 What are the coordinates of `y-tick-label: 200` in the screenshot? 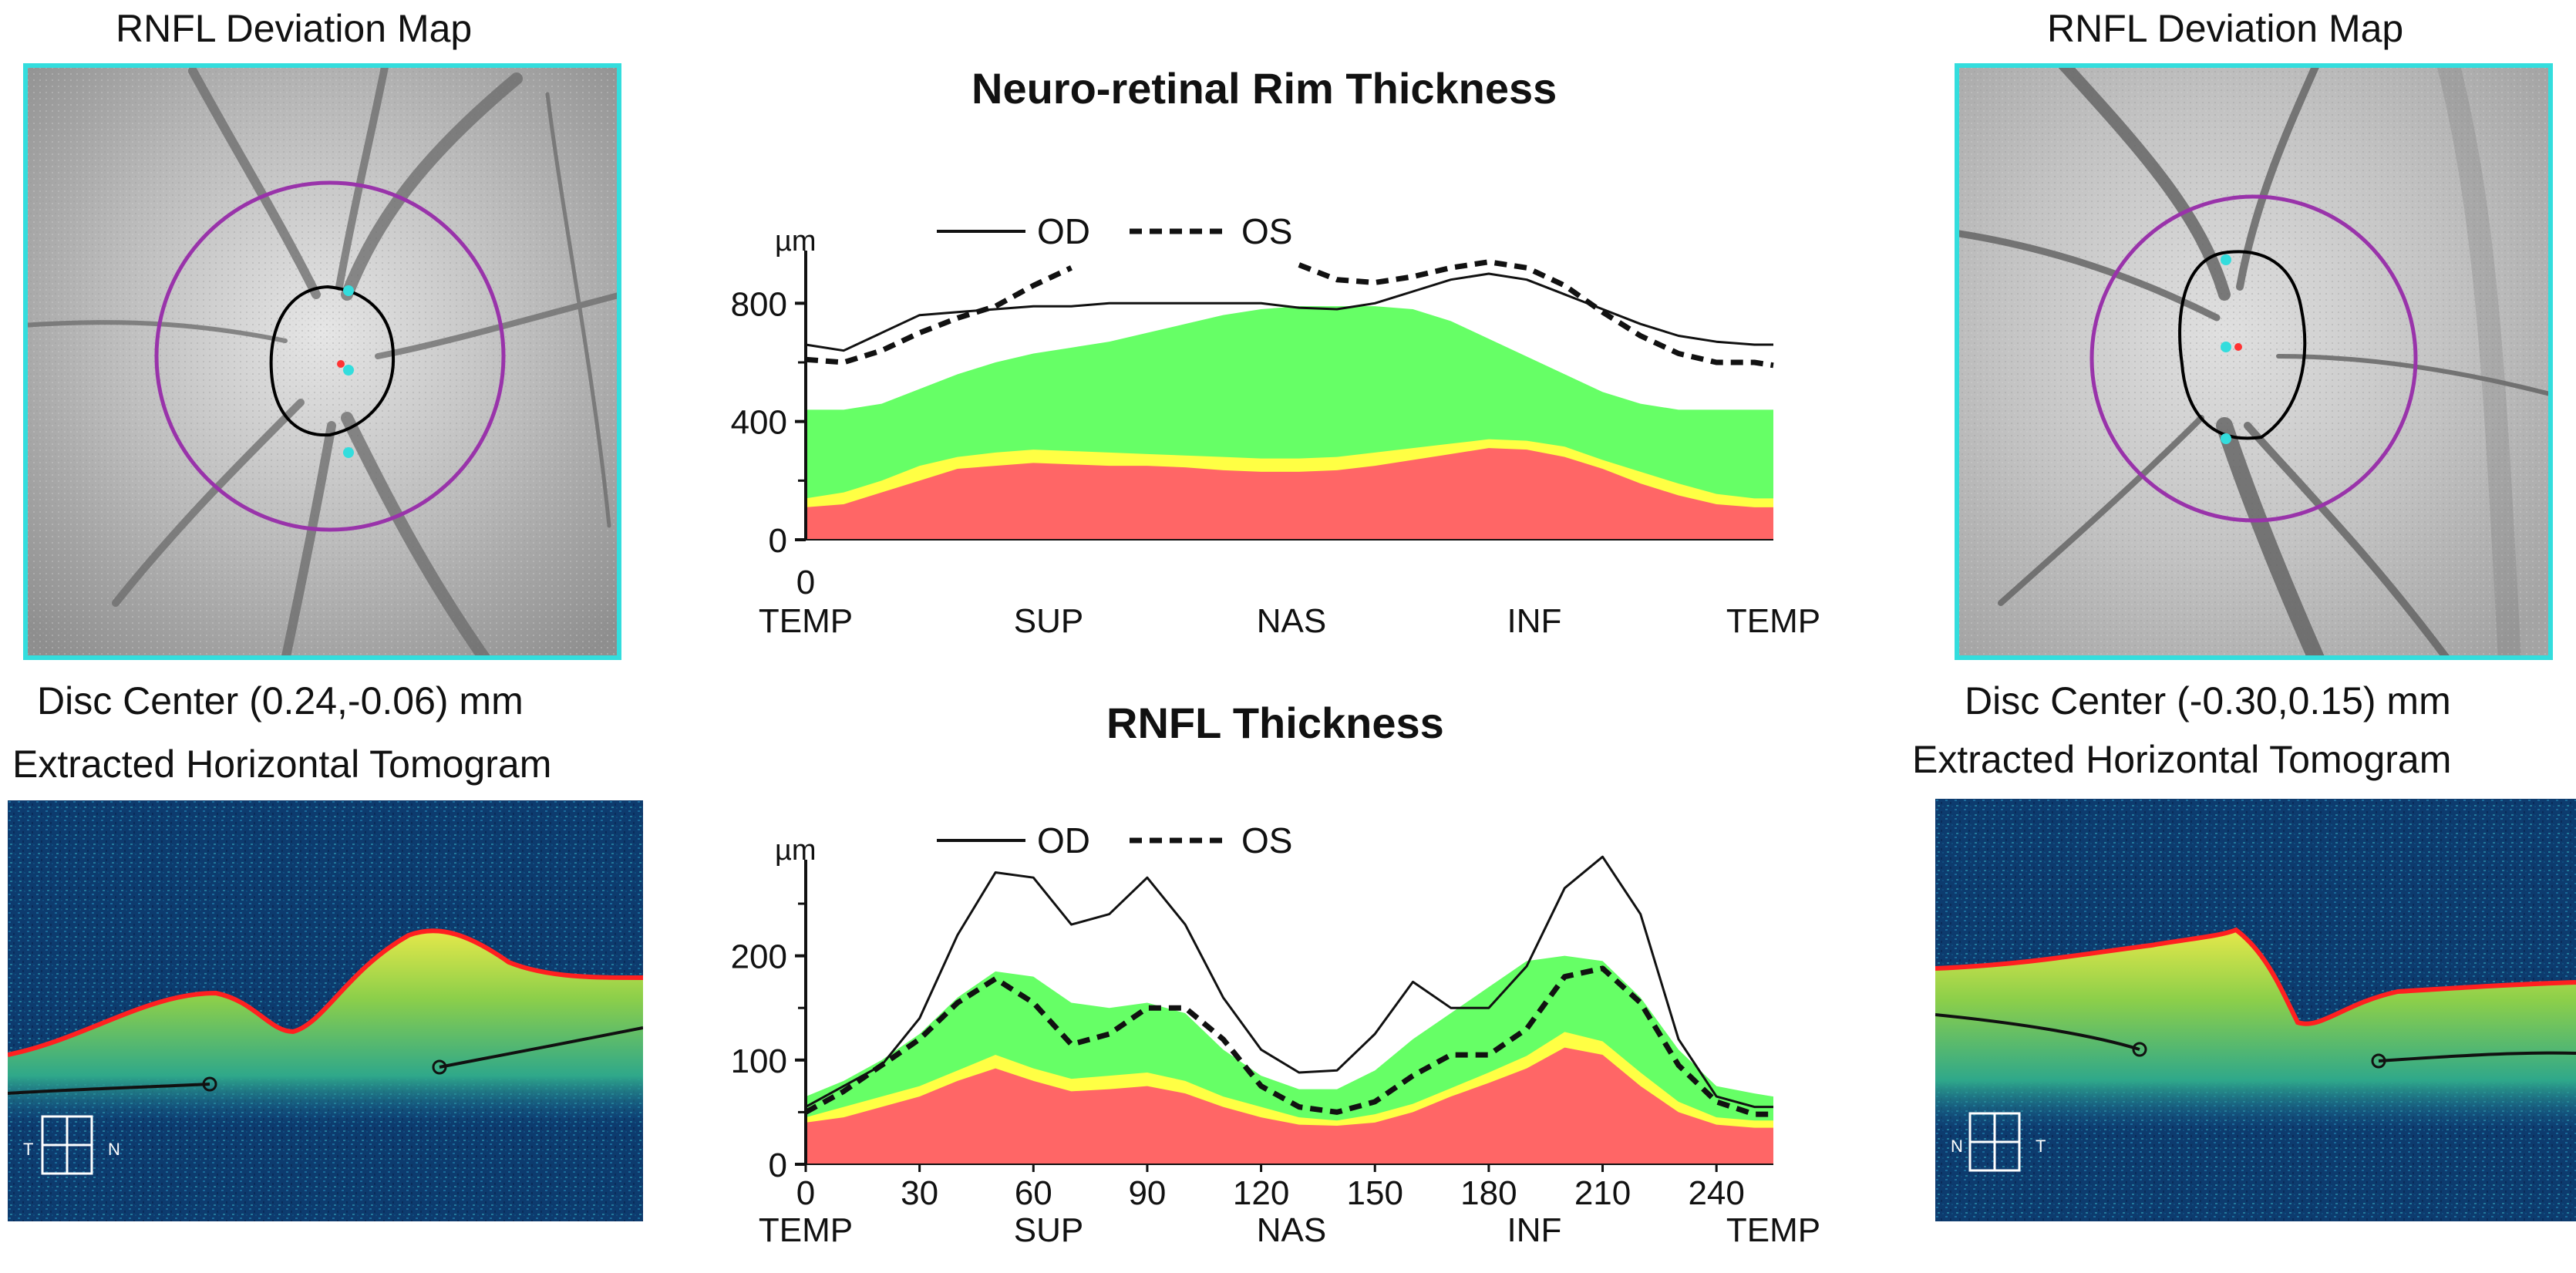 It's located at (759, 957).